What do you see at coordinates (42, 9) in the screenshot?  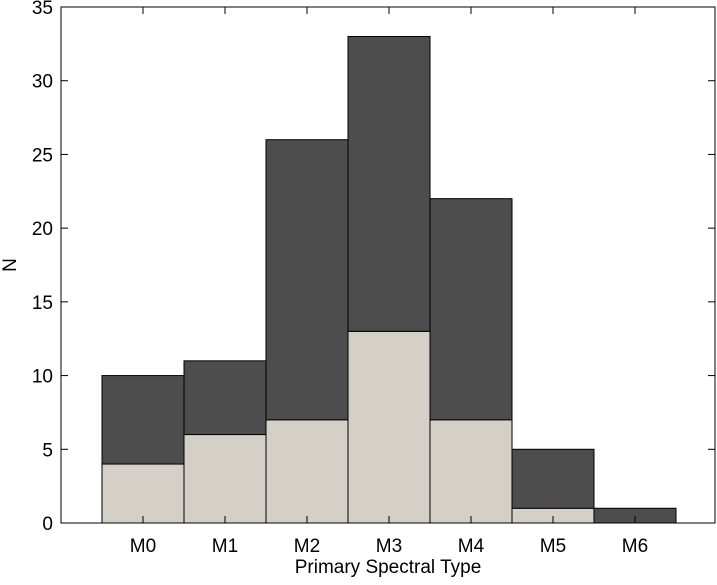 I see `y-tick-label: 35` at bounding box center [42, 9].